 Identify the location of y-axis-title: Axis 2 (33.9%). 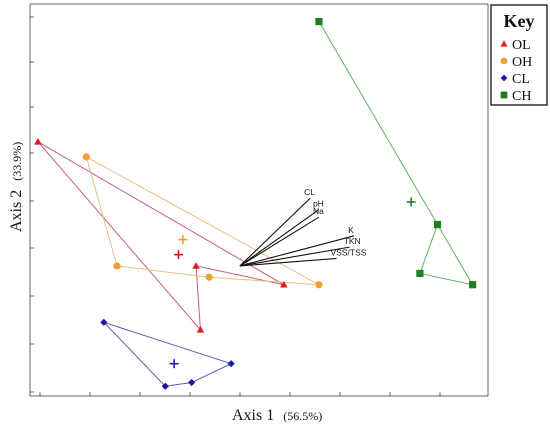
(16, 187).